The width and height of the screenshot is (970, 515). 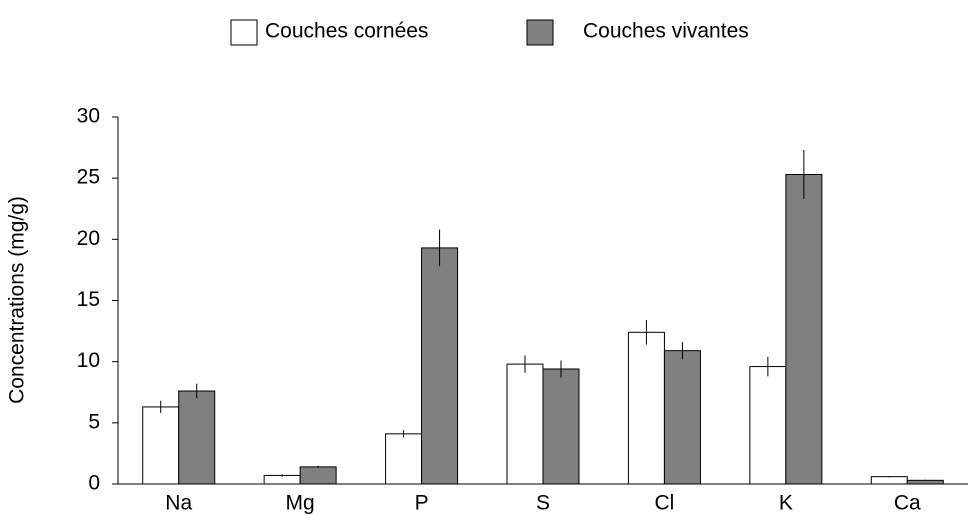 I want to click on x-tick-label: P, so click(x=422, y=503).